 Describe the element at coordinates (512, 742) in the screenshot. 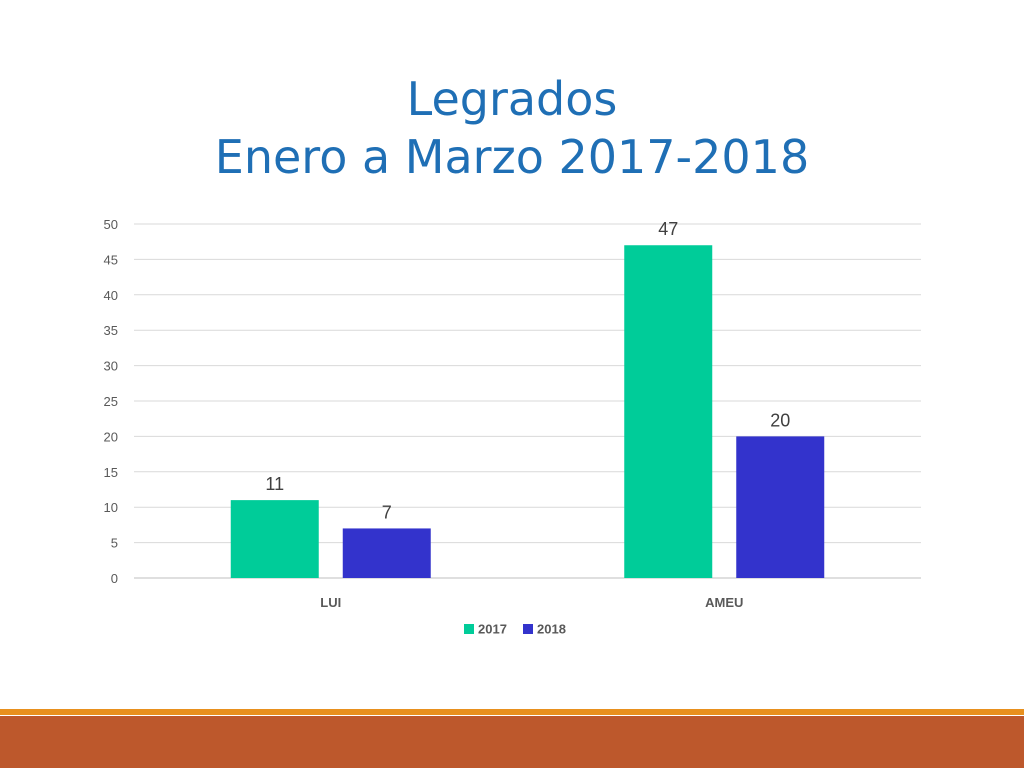

I see `footer-band` at that location.